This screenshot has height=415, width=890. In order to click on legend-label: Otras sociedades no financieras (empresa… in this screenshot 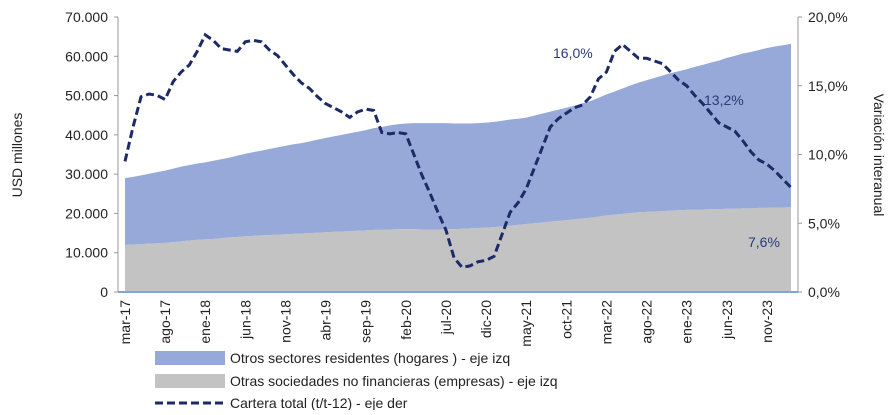, I will do `click(394, 381)`.